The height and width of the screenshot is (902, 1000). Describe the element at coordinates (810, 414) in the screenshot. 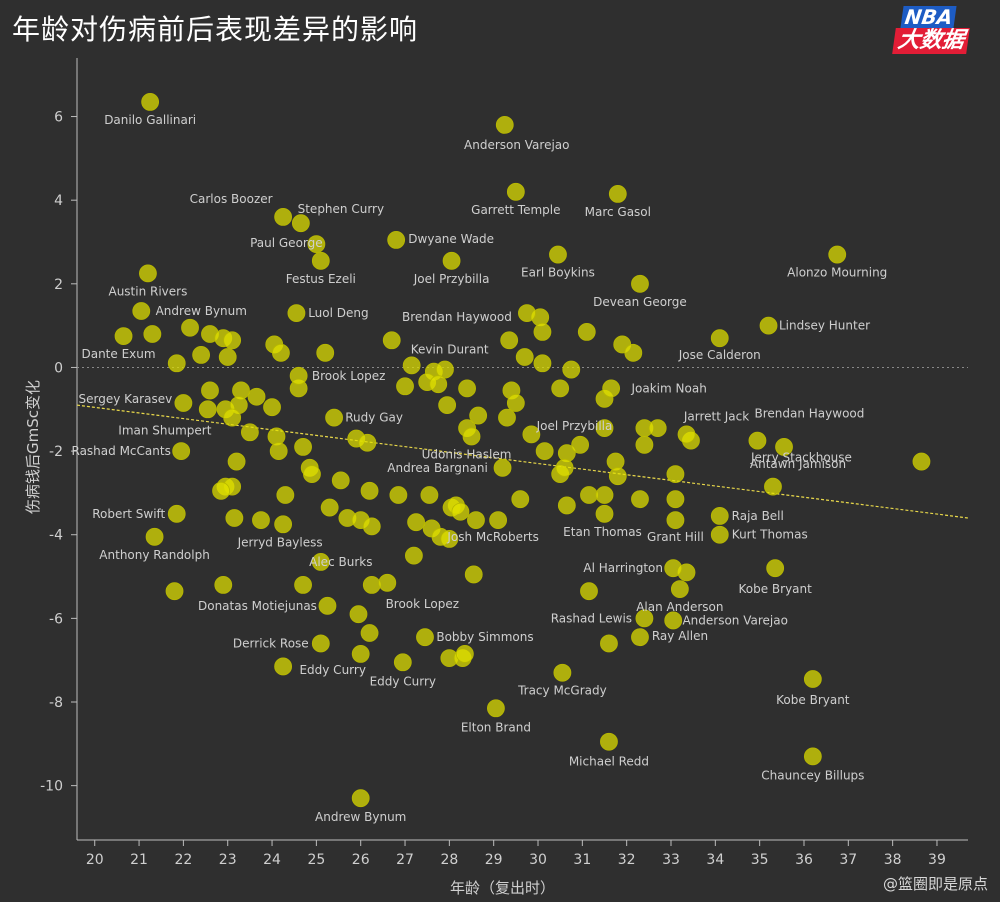

I see `point-label: Brendan Haywood` at that location.